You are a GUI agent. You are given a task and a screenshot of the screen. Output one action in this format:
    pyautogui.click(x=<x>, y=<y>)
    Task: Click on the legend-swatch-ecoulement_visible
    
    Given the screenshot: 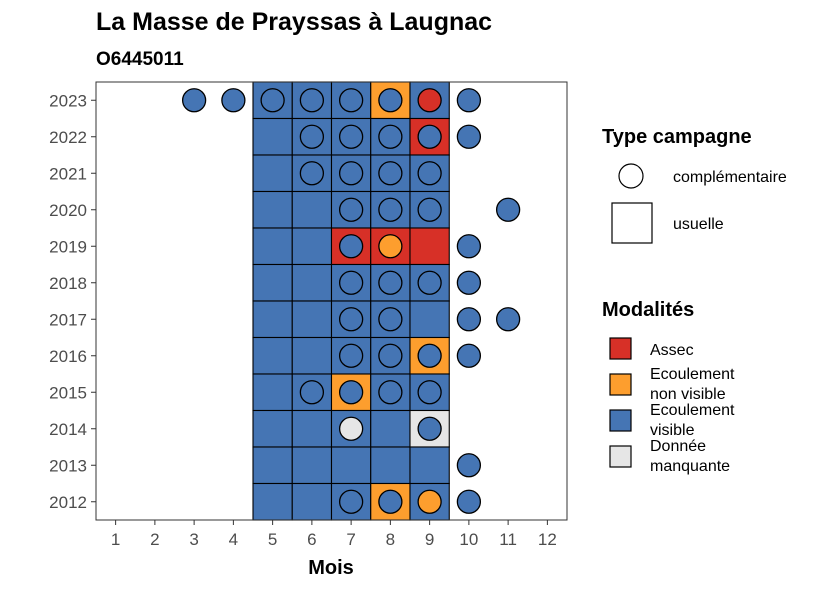 What is the action you would take?
    pyautogui.click(x=620, y=420)
    